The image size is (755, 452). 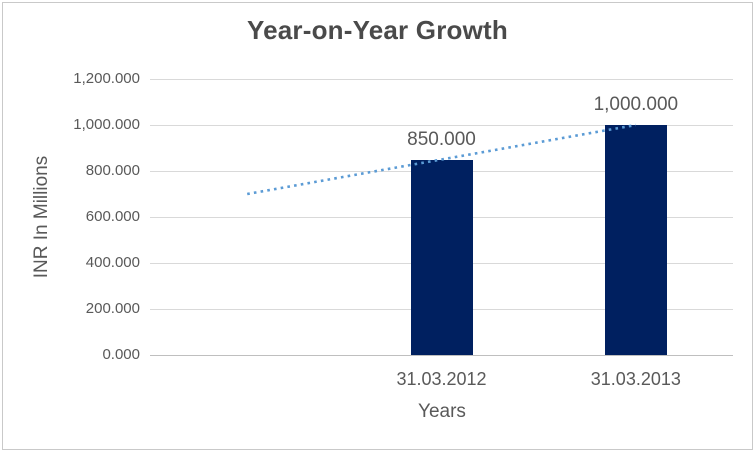 What do you see at coordinates (441, 139) in the screenshot?
I see `data-label: 850.000` at bounding box center [441, 139].